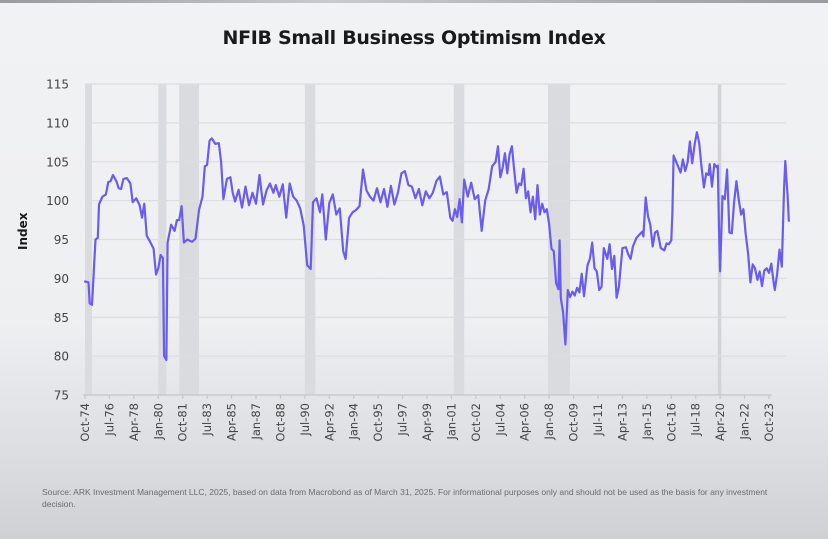  Describe the element at coordinates (476, 422) in the screenshot. I see `x-tick-label: Oct-02` at that location.